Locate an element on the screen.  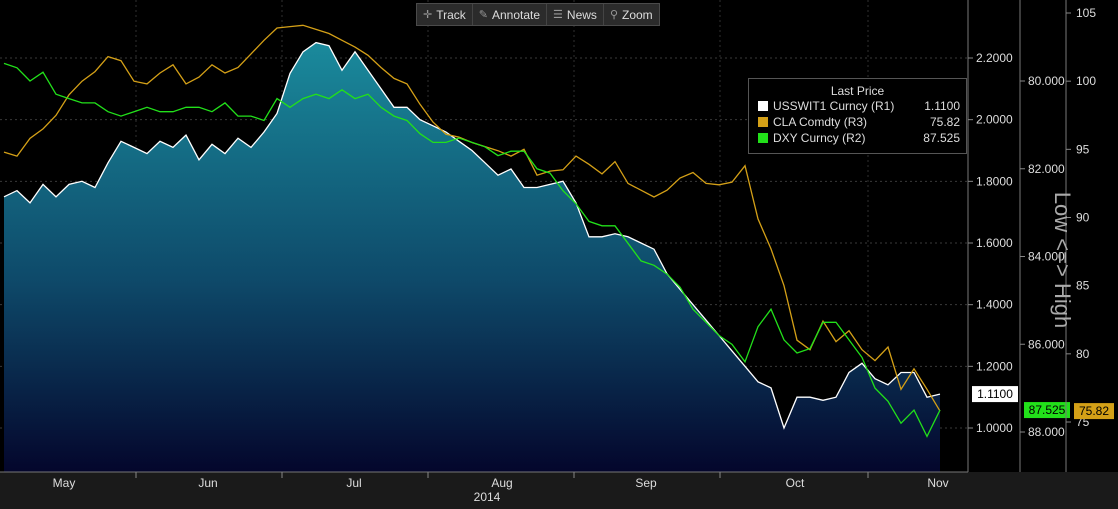
r3-tick-label: 85 is located at coordinates (1083, 286).